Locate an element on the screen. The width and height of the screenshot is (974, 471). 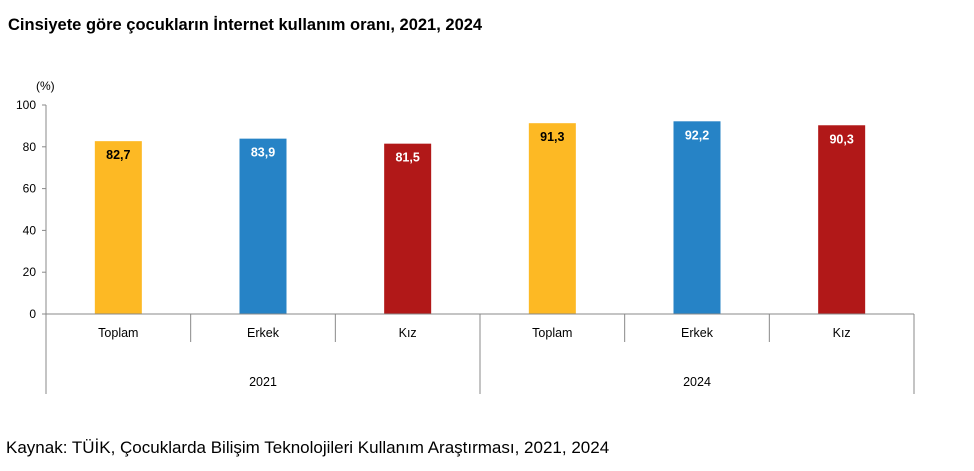
y-tick-label: 40 is located at coordinates (30, 230).